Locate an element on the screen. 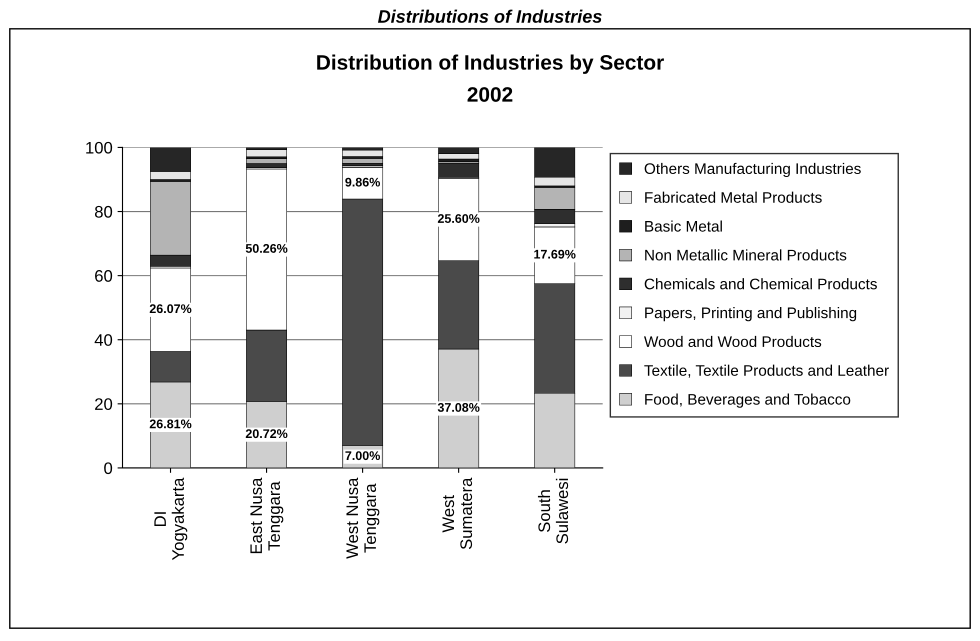  x-tick-label: West Sumatera is located at coordinates (457, 514).